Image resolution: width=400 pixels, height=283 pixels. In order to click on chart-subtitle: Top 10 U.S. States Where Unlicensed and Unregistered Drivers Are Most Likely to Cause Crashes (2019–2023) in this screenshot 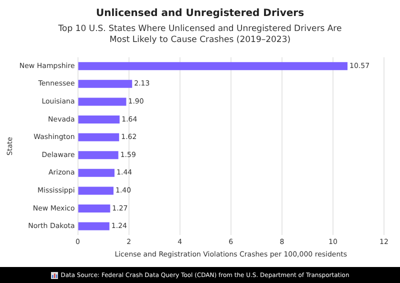, I will do `click(200, 35)`.